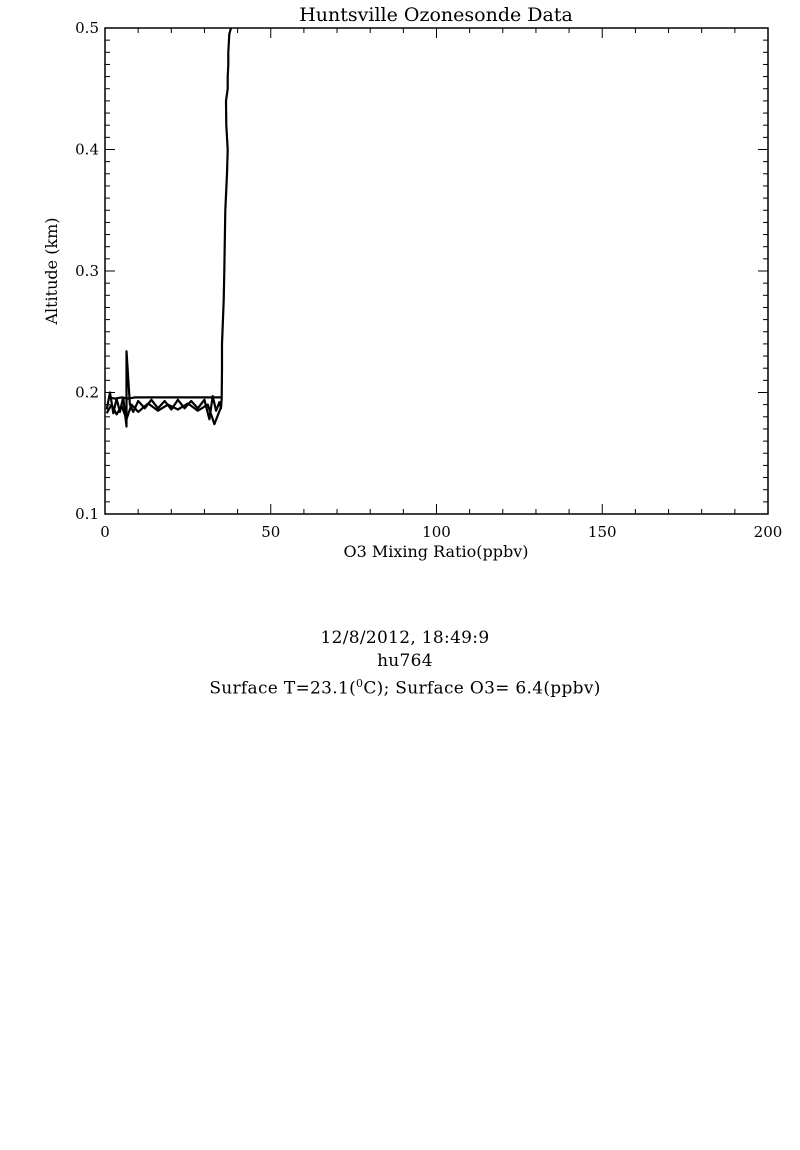 The height and width of the screenshot is (1150, 800). I want to click on x-tick-label: 50, so click(270, 532).